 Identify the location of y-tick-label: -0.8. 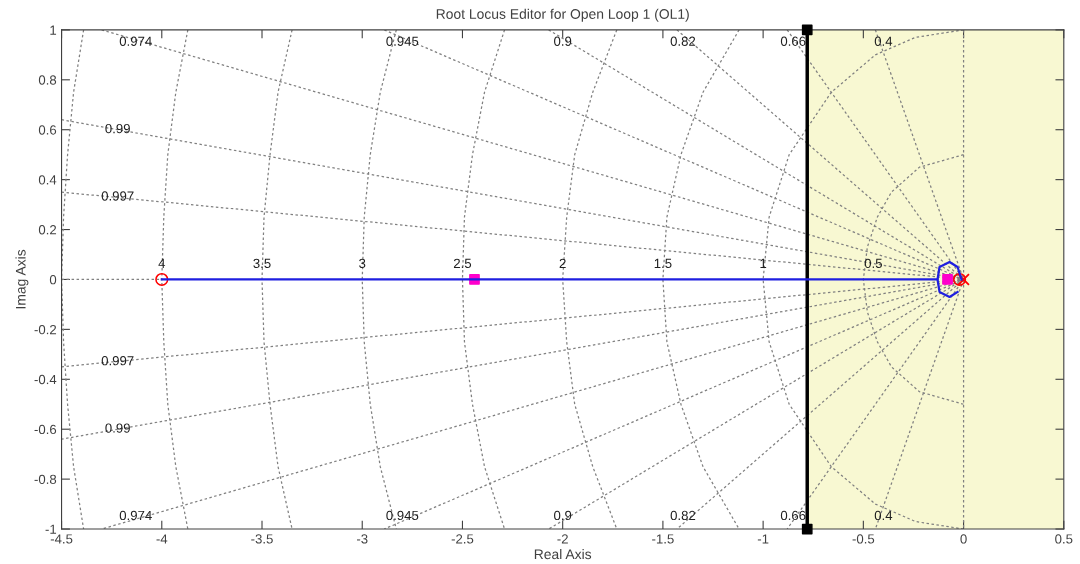
(45, 479).